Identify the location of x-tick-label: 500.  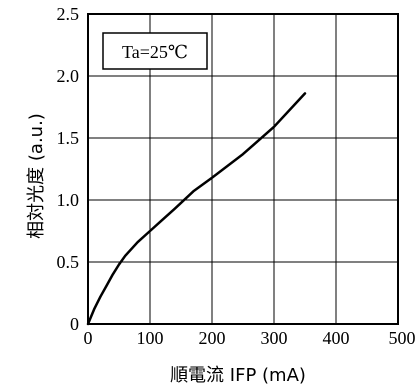
(402, 338).